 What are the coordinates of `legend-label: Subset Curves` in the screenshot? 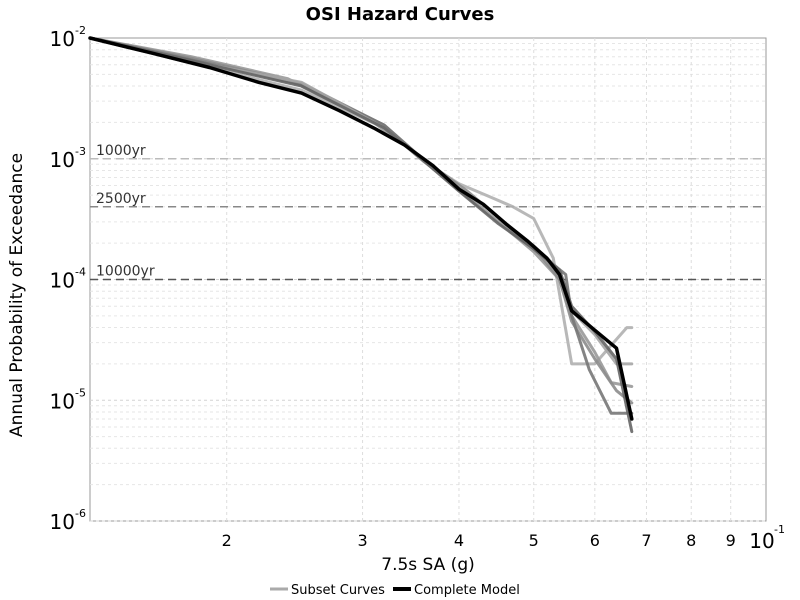 It's located at (338, 590).